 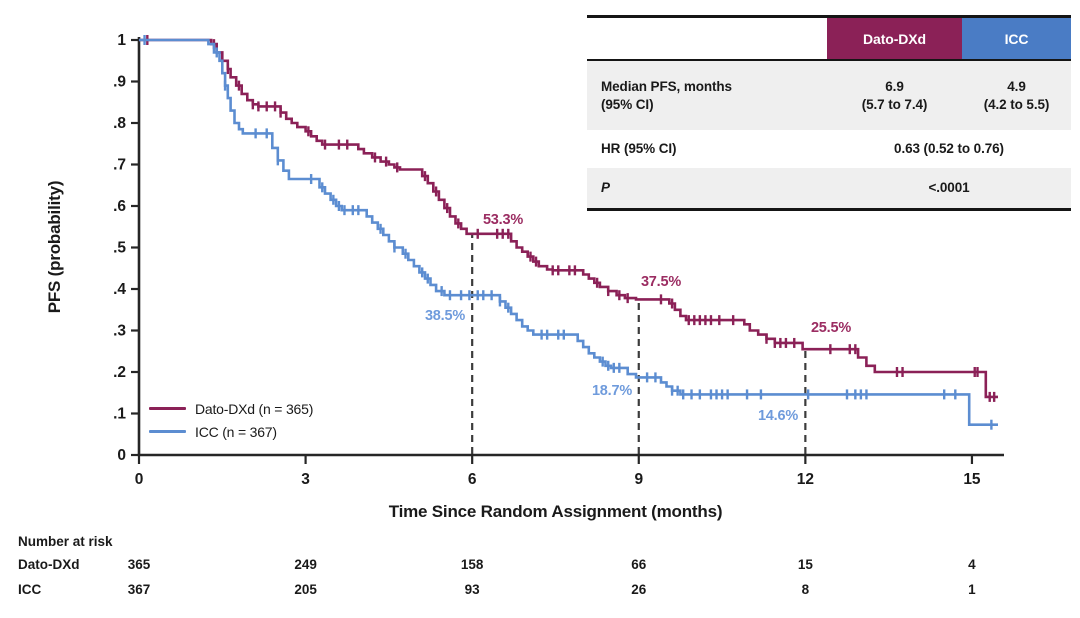 What do you see at coordinates (54, 247) in the screenshot?
I see `y-axis-title: PFS (probability)` at bounding box center [54, 247].